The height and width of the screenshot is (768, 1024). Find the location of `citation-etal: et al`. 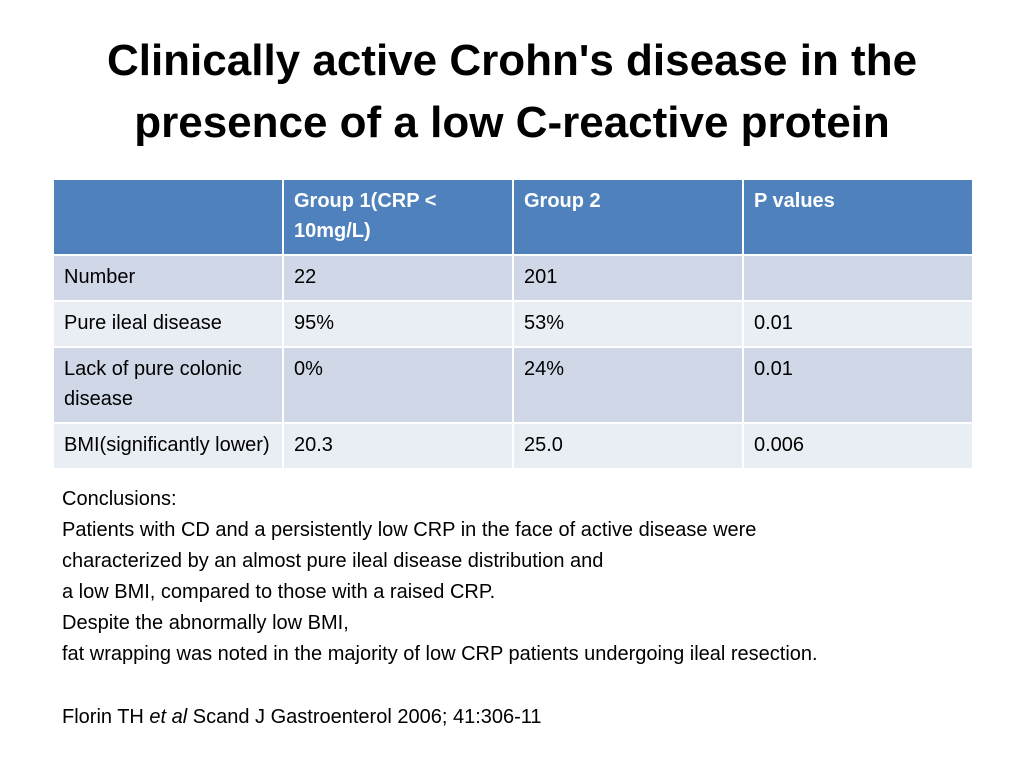

citation-etal: et al is located at coordinates (168, 717).